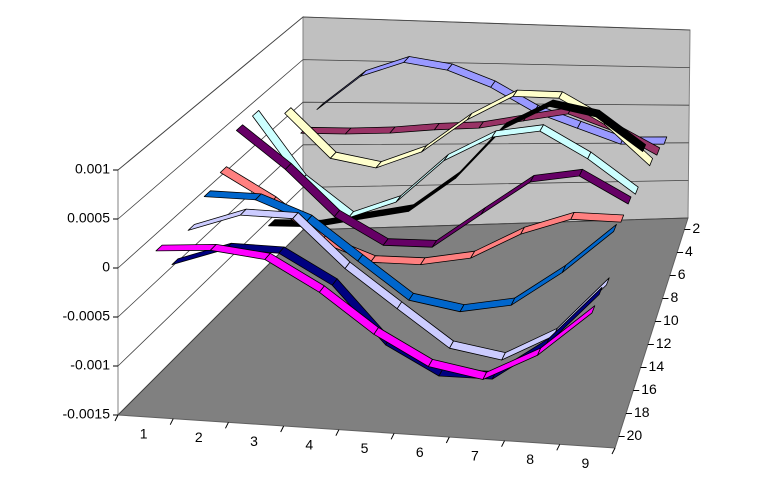 This screenshot has height=499, width=771. Describe the element at coordinates (635, 435) in the screenshot. I see `z-tick-label: 20` at that location.